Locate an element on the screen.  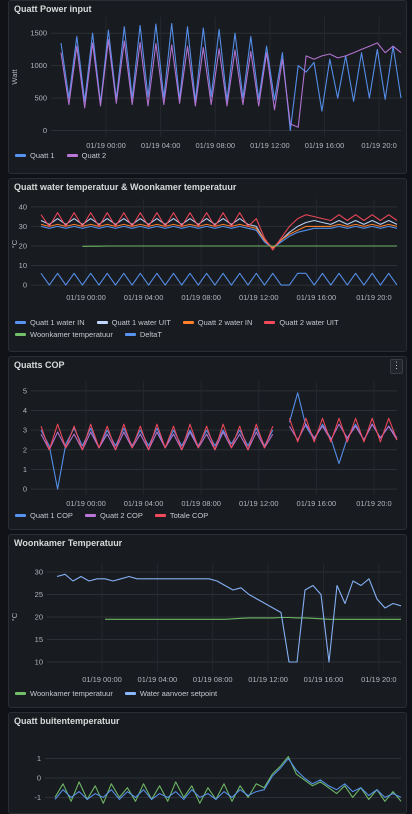
y-tick-label: 25 is located at coordinates (39, 594).